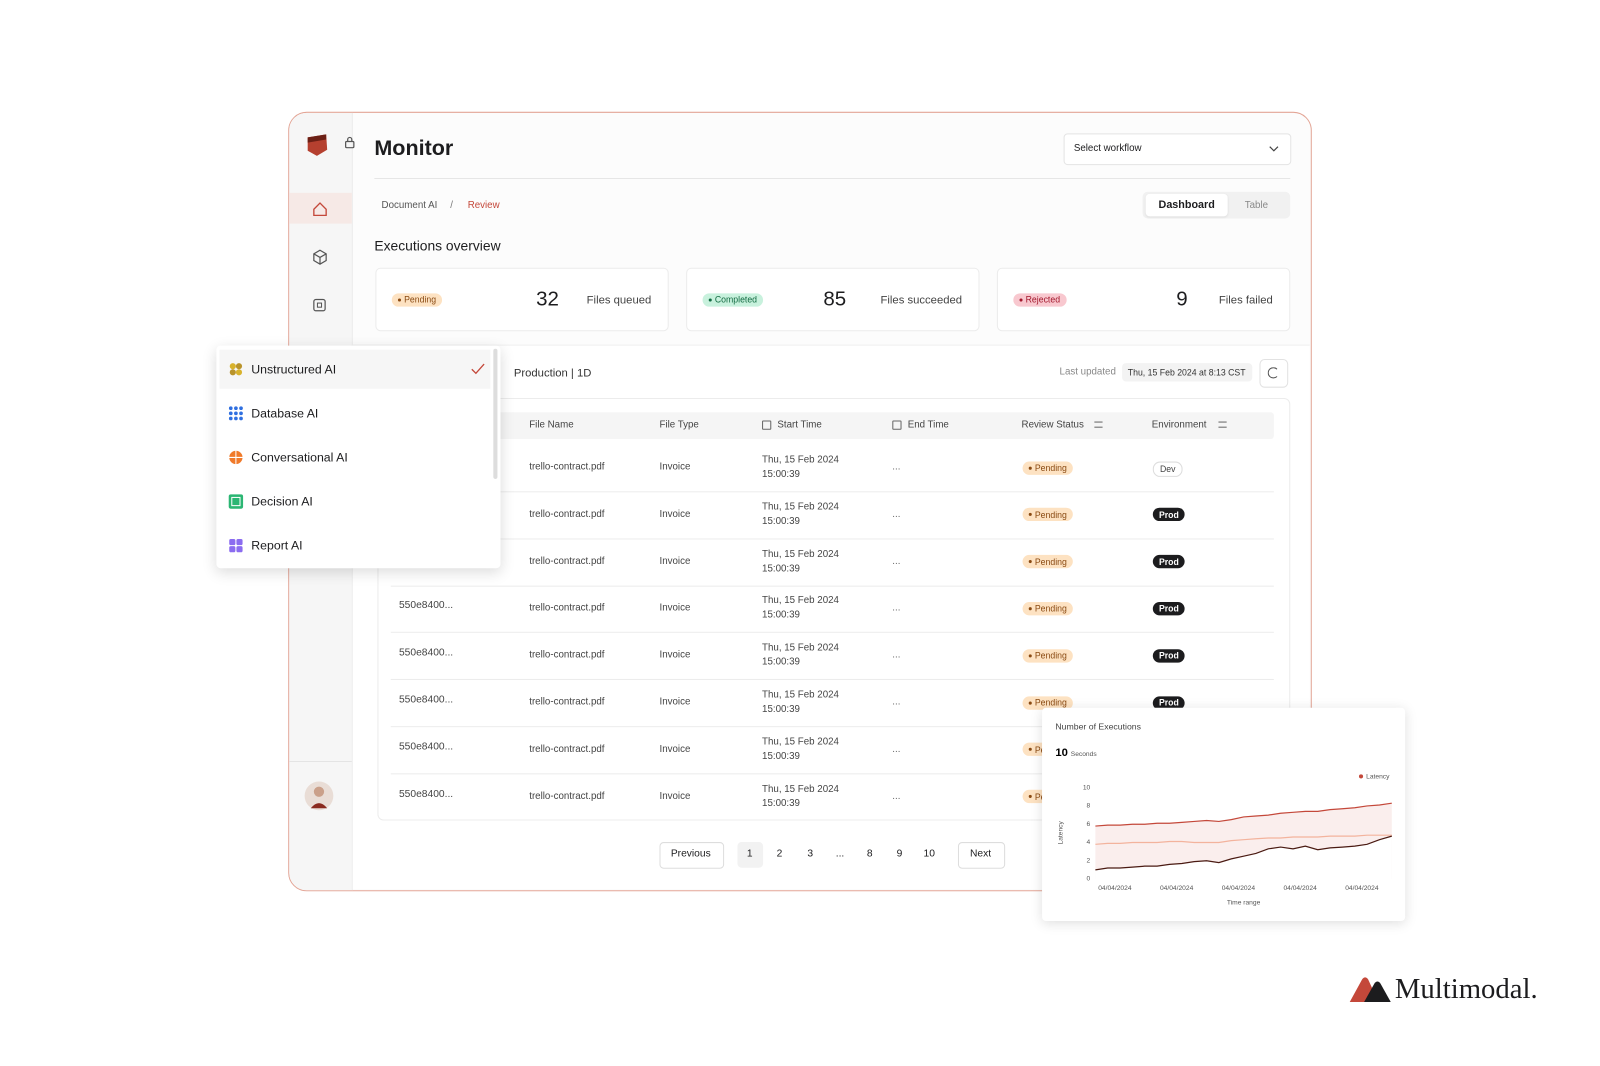 This screenshot has width=1600, height=1066. What do you see at coordinates (409, 205) in the screenshot?
I see `breadcrumb-item: Document AI` at bounding box center [409, 205].